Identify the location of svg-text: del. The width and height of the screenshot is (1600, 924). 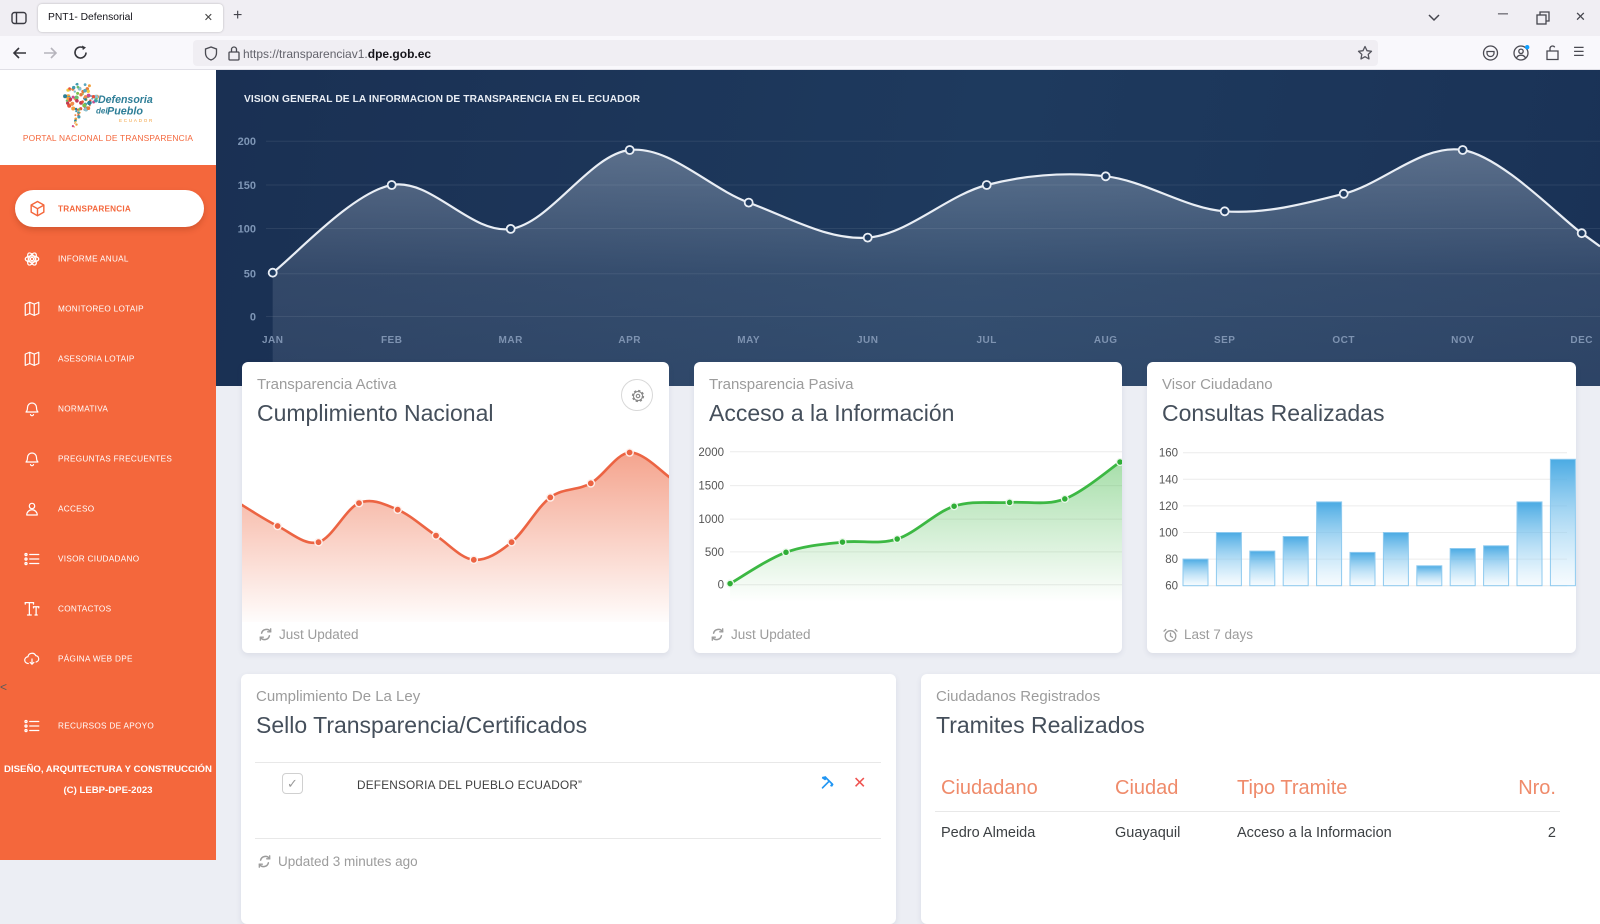
(102, 111).